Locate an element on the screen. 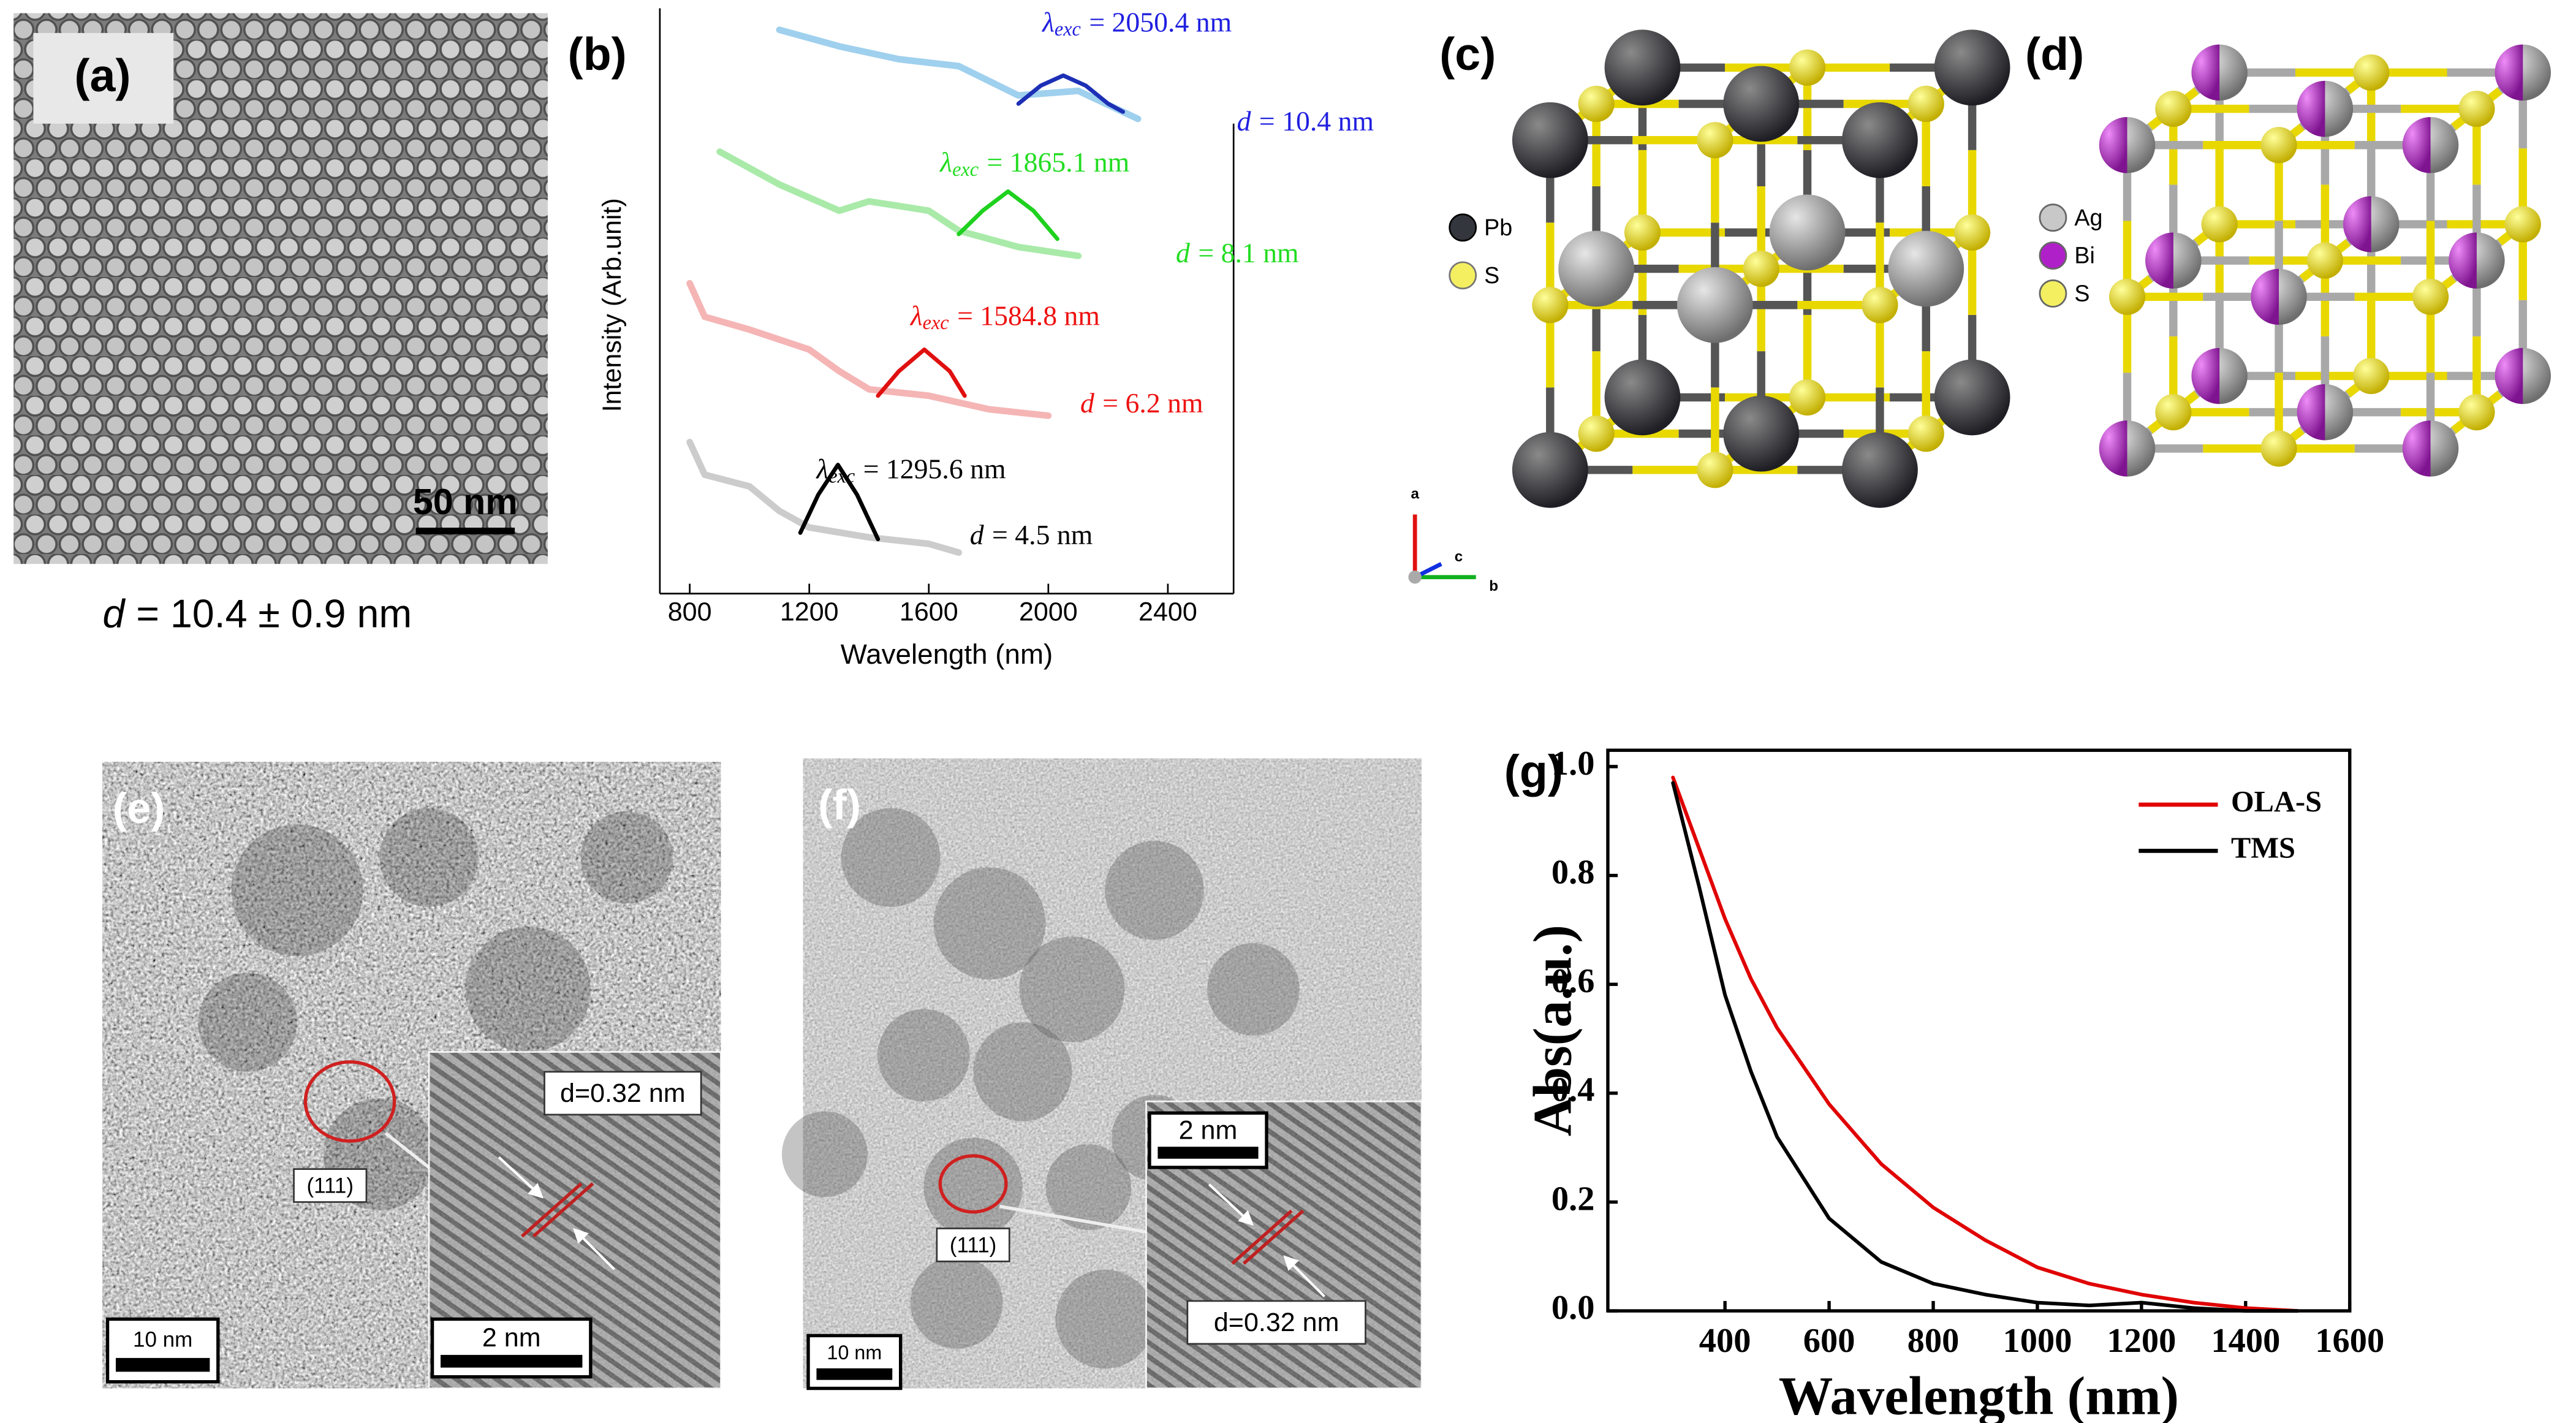 This screenshot has height=1423, width=2576. annotation-text: = 10.4 nm is located at coordinates (1316, 120).